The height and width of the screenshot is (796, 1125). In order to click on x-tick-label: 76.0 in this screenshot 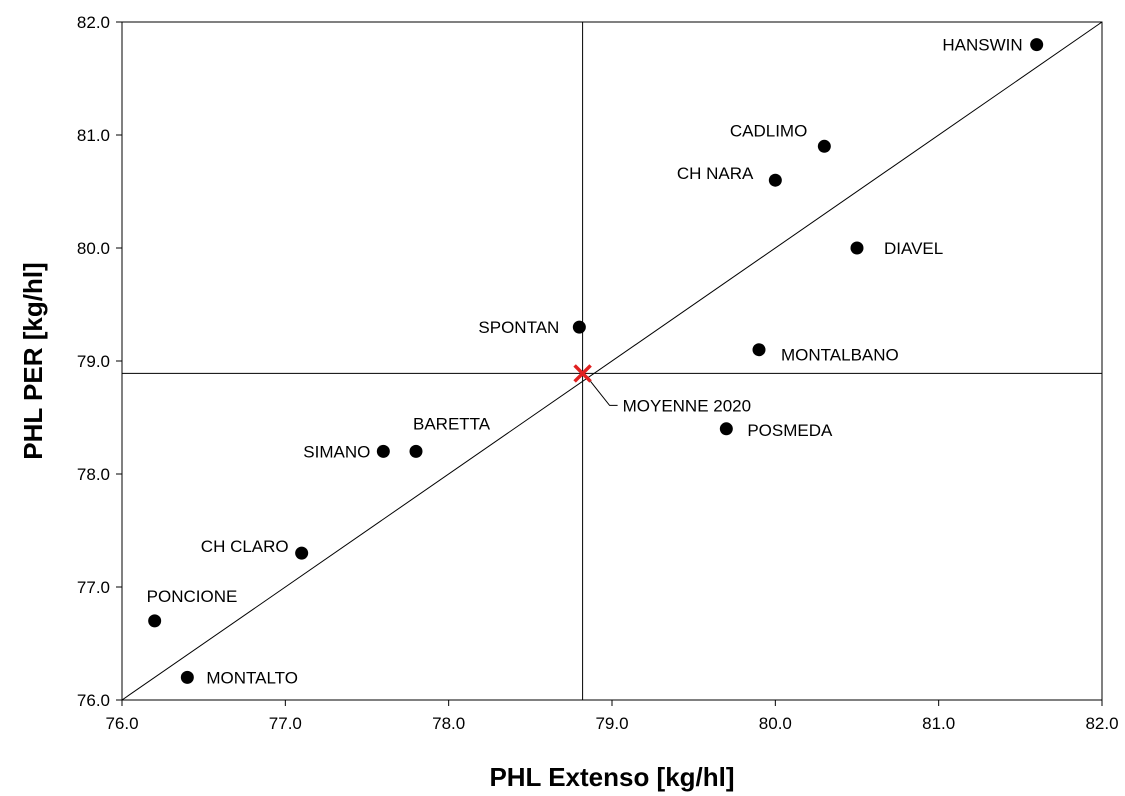, I will do `click(121, 723)`.